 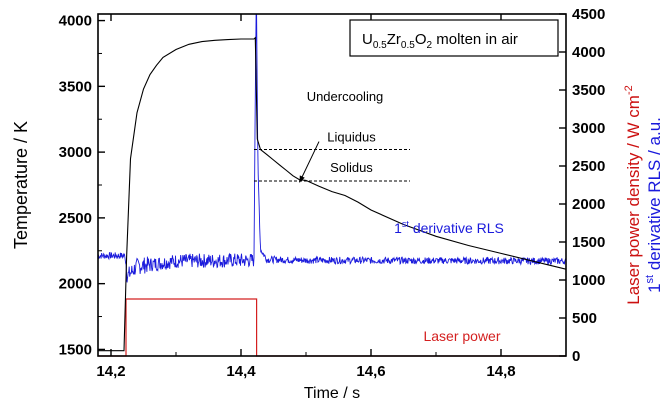 I want to click on y-left-tick-label: 1500, so click(x=75, y=349).